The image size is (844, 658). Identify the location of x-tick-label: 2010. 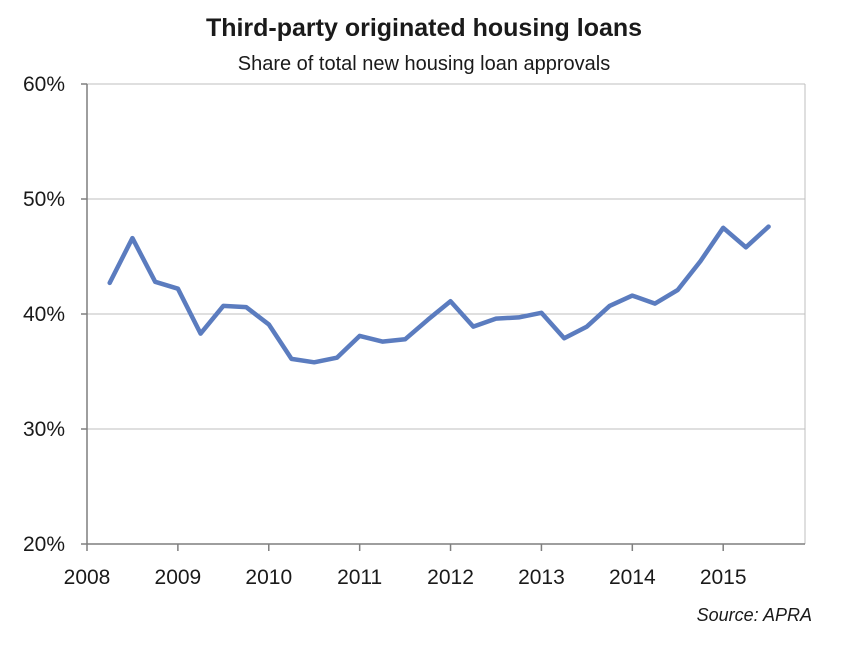
(268, 577).